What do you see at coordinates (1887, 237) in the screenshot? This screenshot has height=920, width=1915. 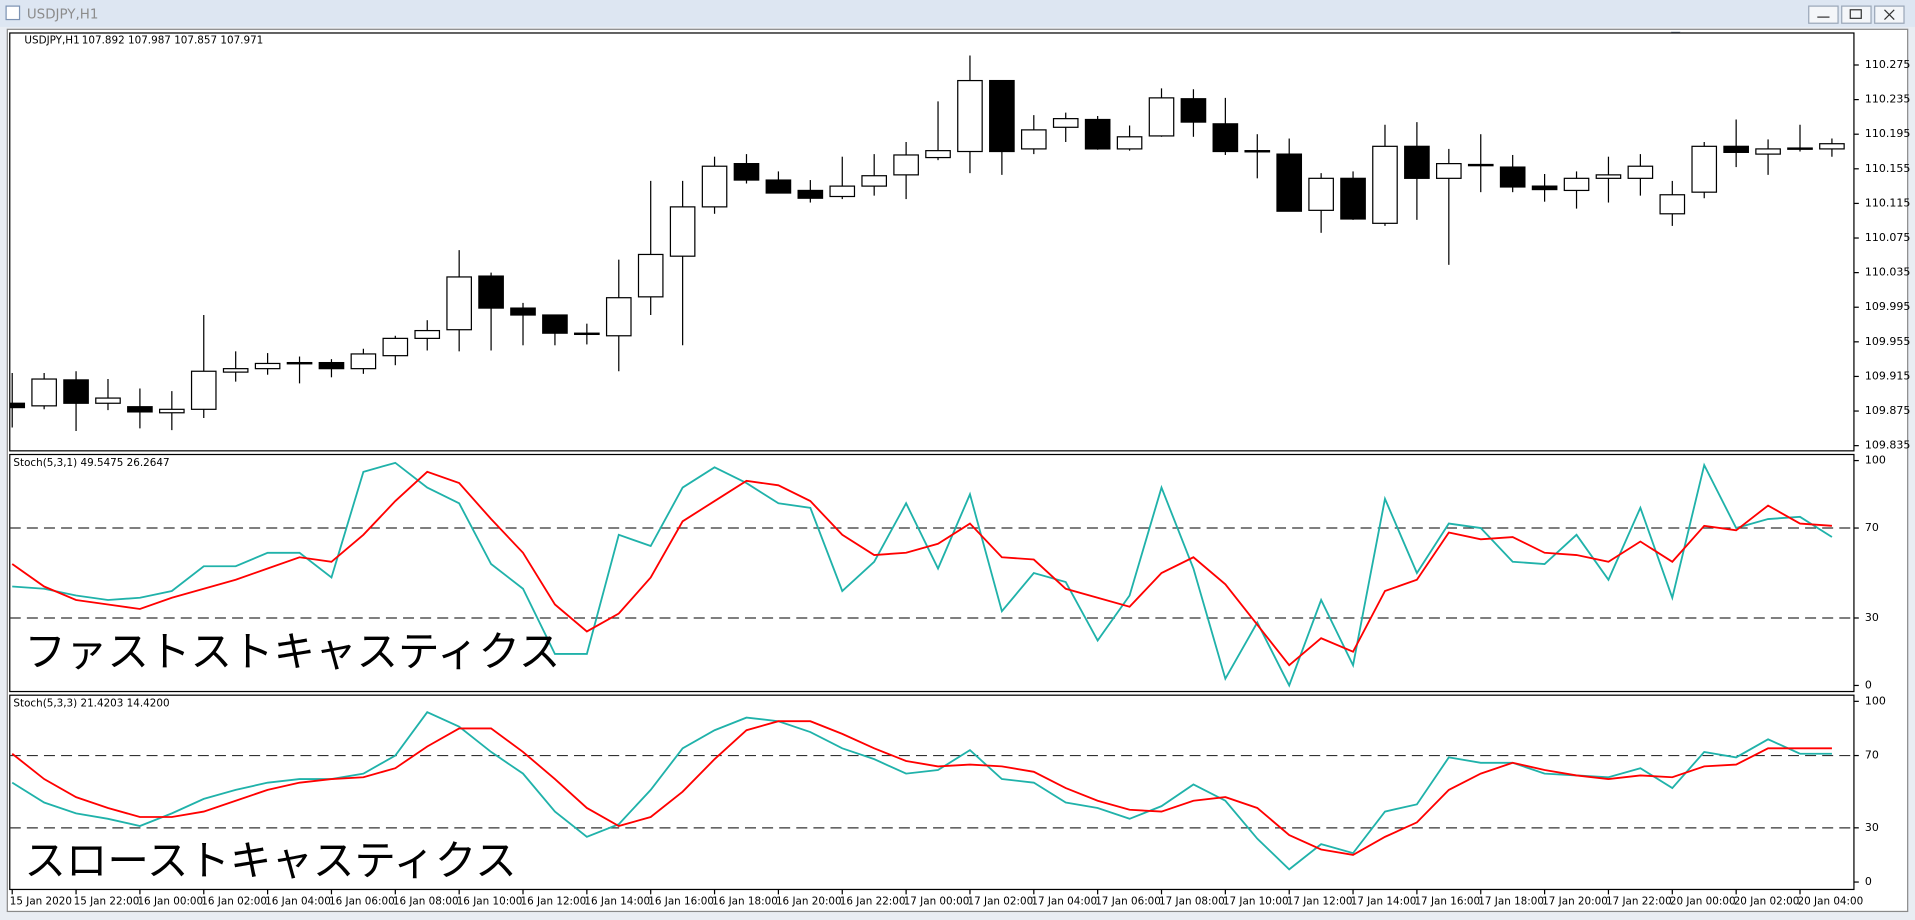 I see `y-tick-label: 110.075` at bounding box center [1887, 237].